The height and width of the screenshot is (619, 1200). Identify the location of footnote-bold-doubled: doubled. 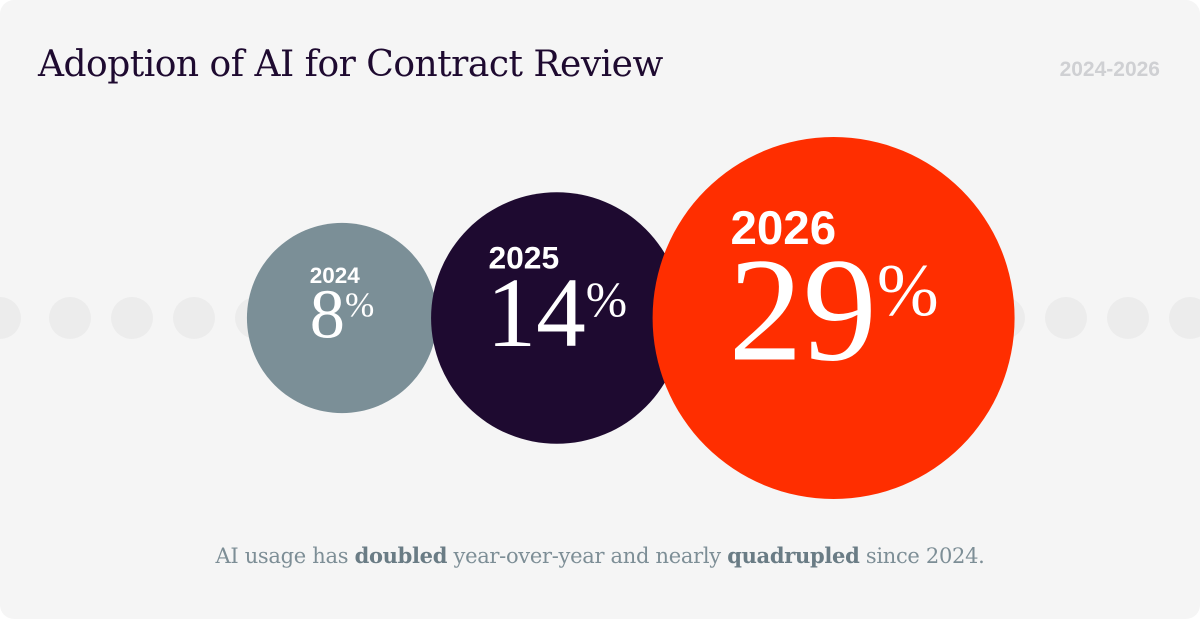
(401, 555).